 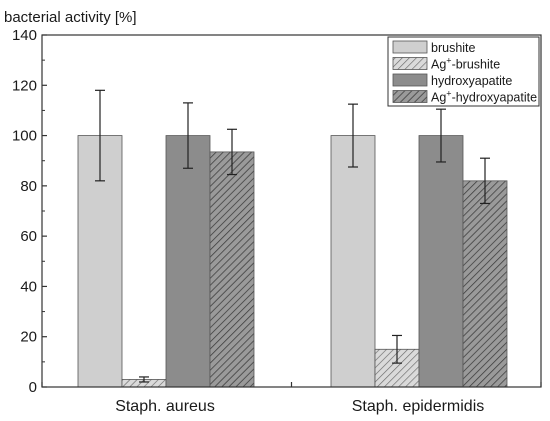 I want to click on y-tick-label: 40, so click(x=28, y=286).